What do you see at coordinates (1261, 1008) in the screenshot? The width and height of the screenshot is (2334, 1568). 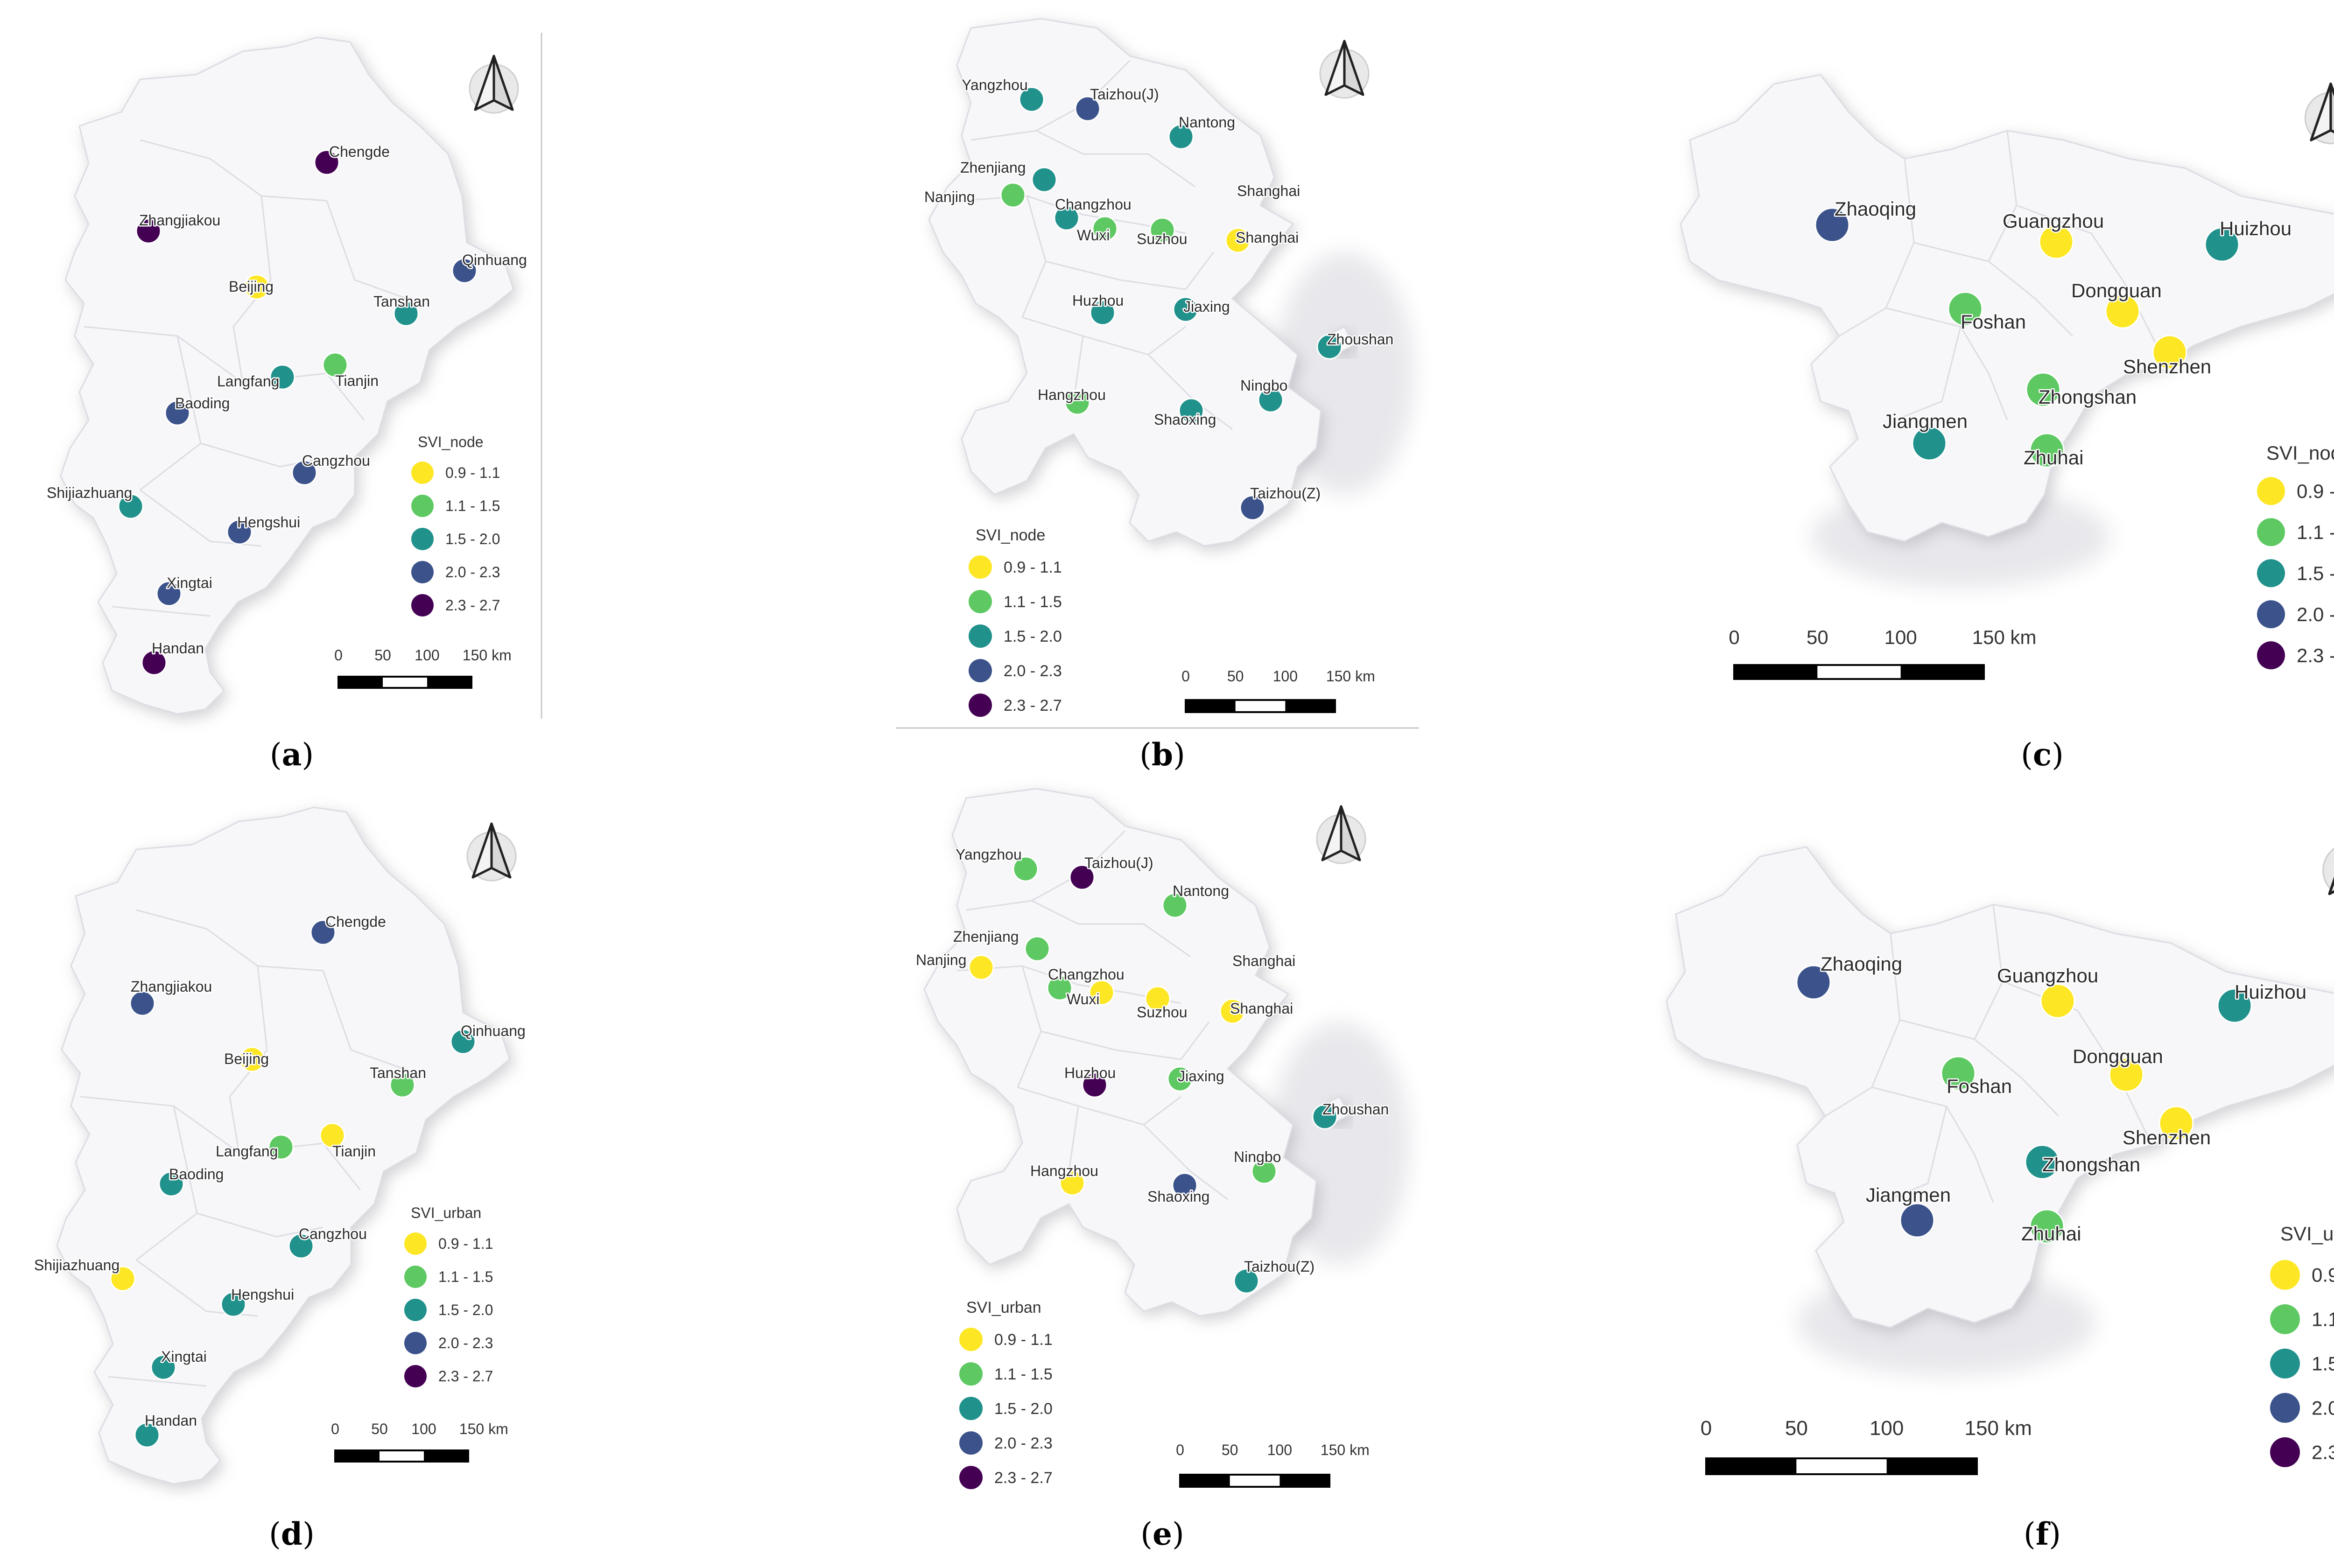 I see `city-label-shanghai: Shanghai` at bounding box center [1261, 1008].